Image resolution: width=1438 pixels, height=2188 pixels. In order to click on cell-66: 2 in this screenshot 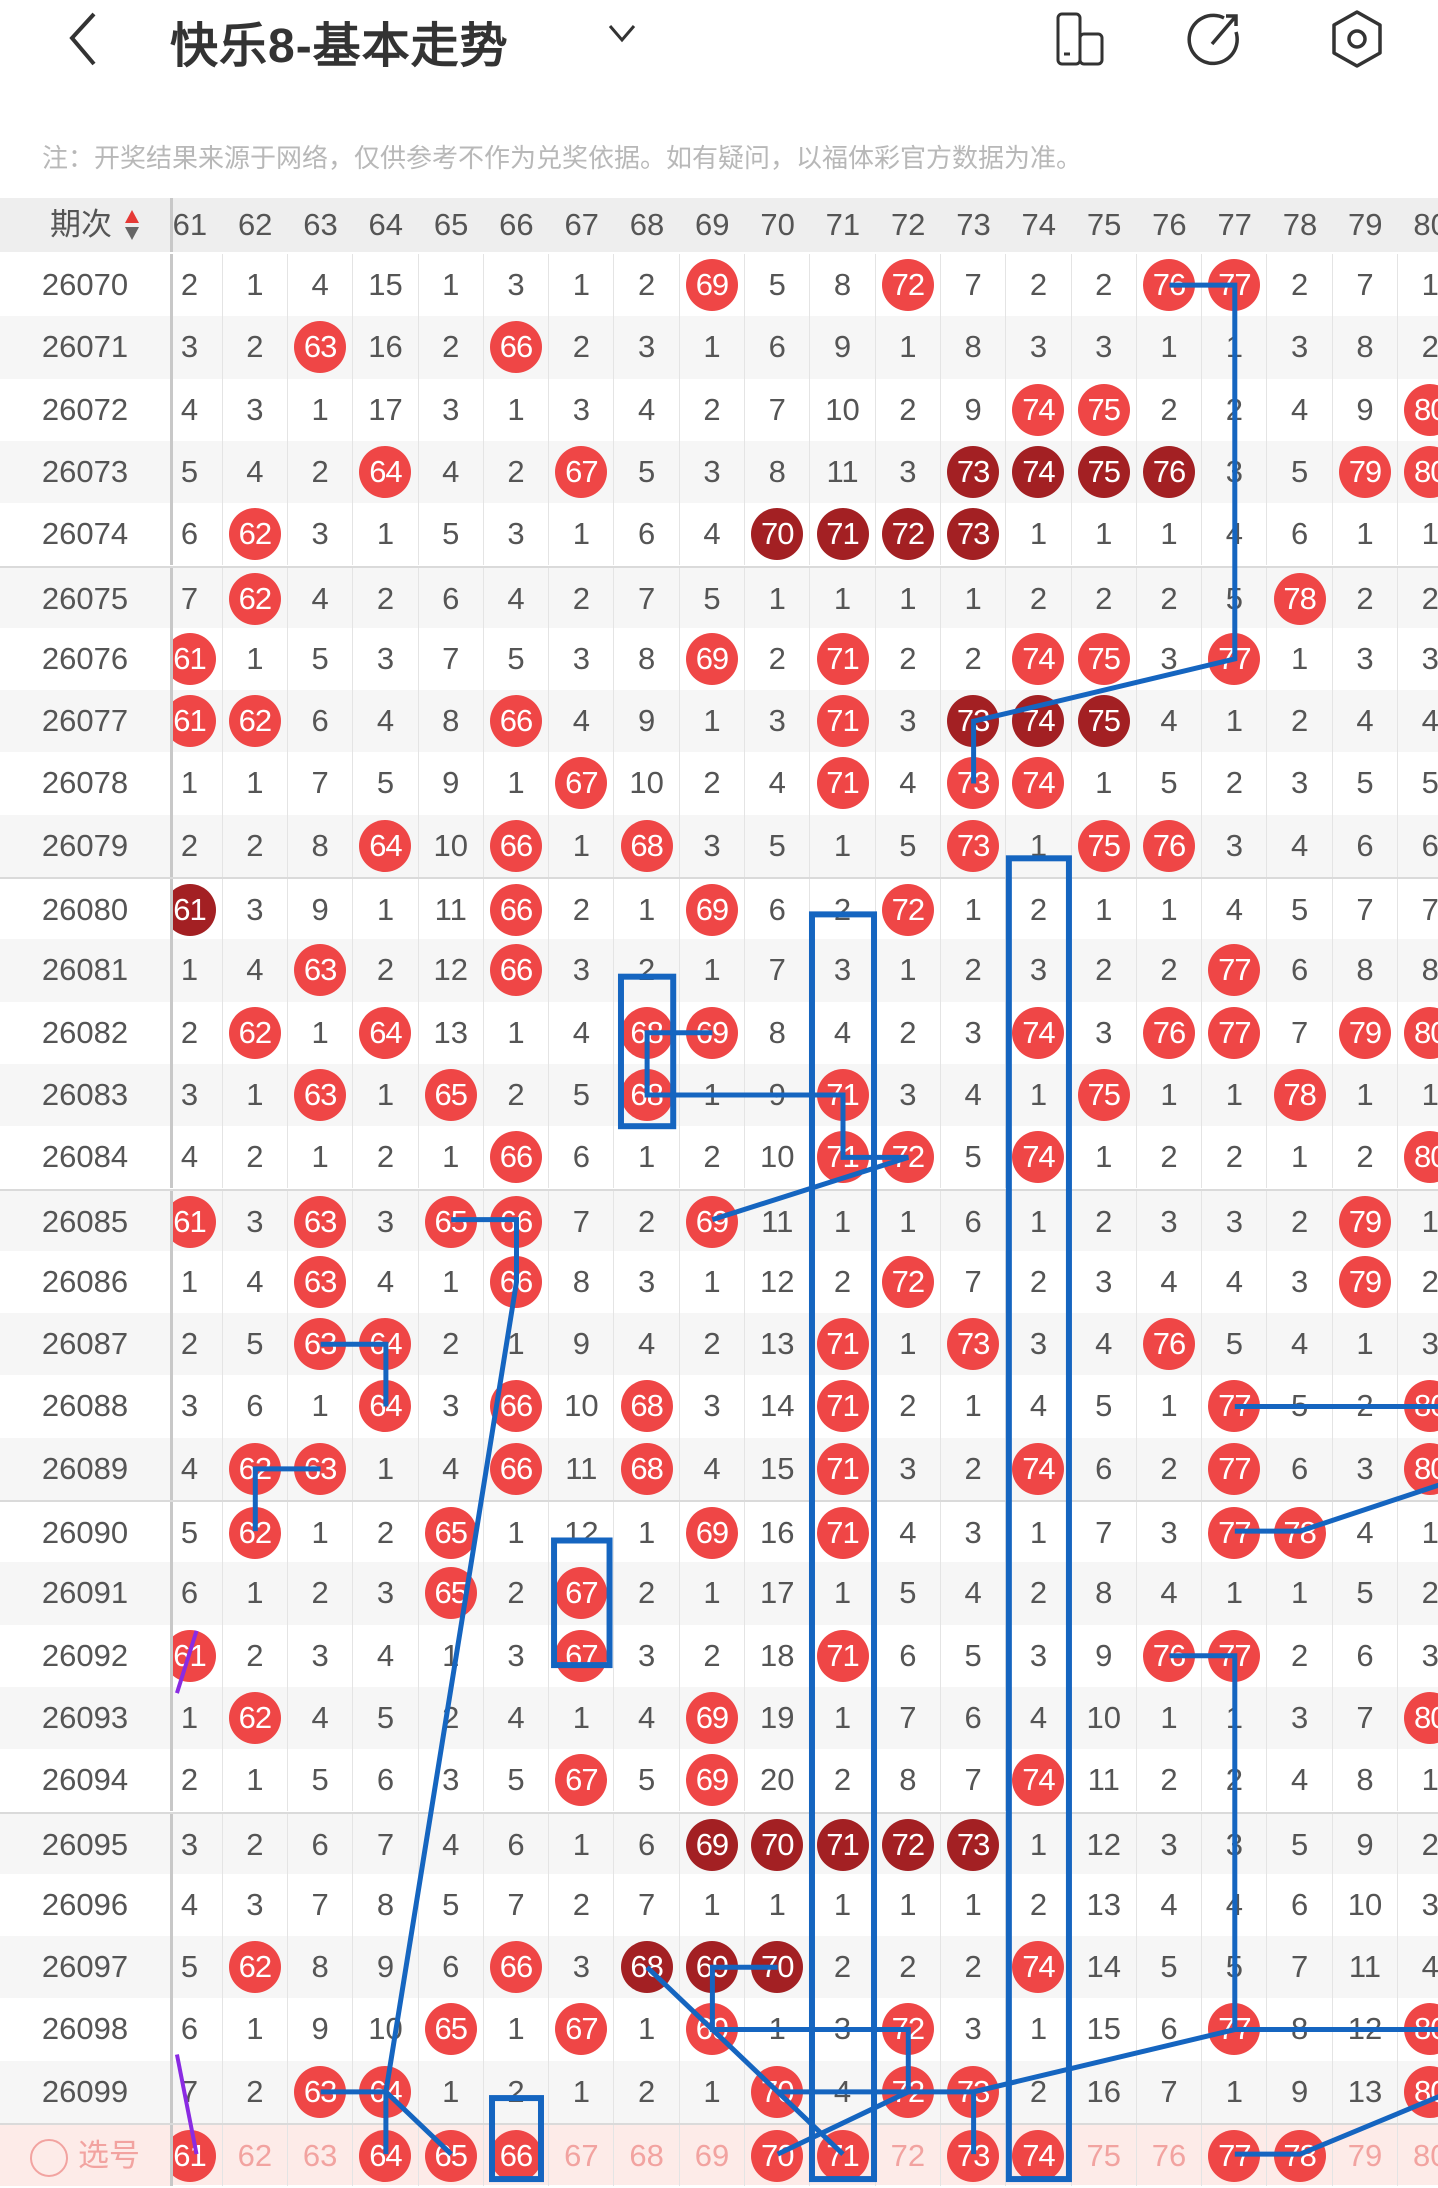, I will do `click(517, 2091)`.